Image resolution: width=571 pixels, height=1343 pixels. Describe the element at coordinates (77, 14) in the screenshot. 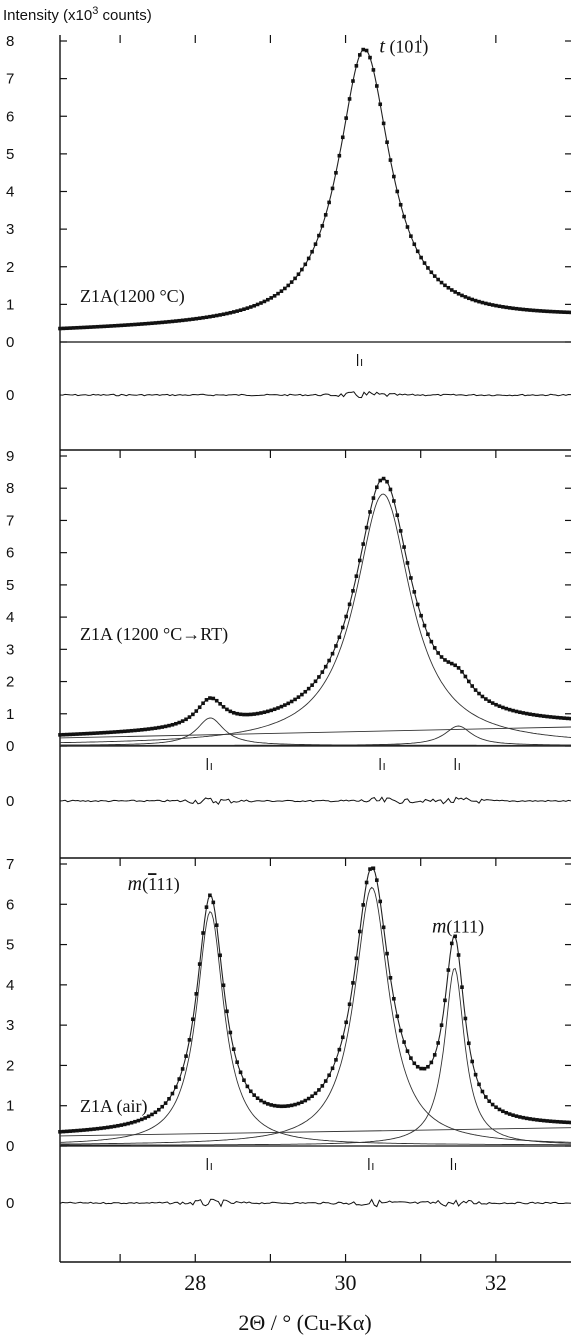

I see `y-axis-label: Intensity (x103 counts)` at that location.